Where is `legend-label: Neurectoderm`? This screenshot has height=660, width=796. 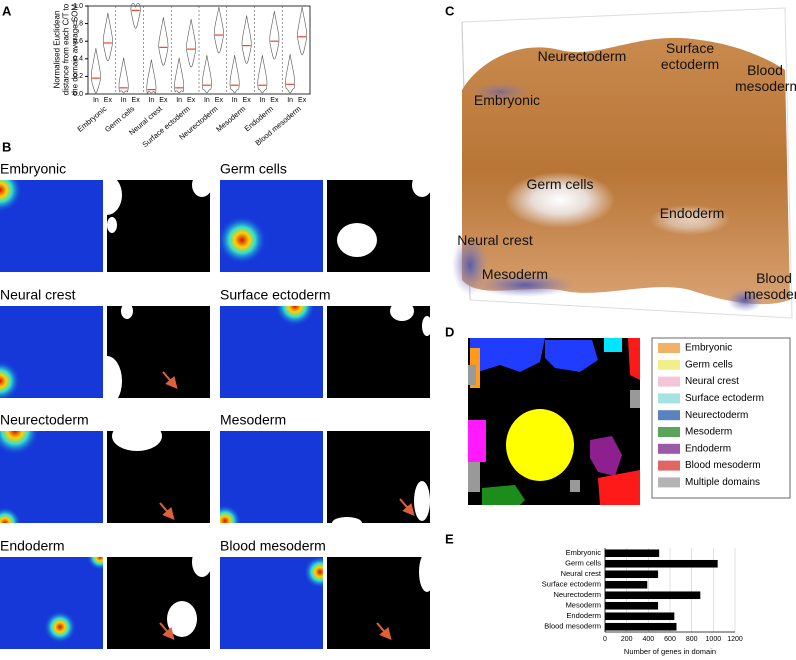
legend-label: Neurectoderm is located at coordinates (716, 415).